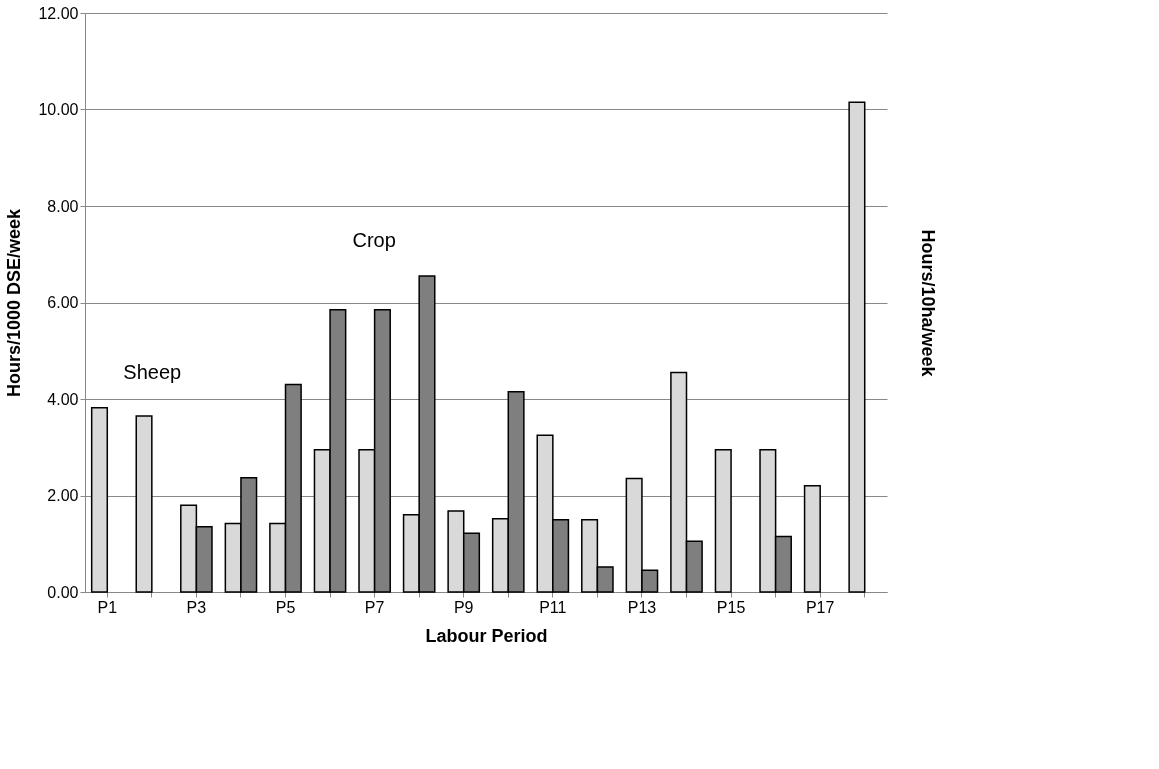  What do you see at coordinates (63, 495) in the screenshot?
I see `y-tick-label: 2.00` at bounding box center [63, 495].